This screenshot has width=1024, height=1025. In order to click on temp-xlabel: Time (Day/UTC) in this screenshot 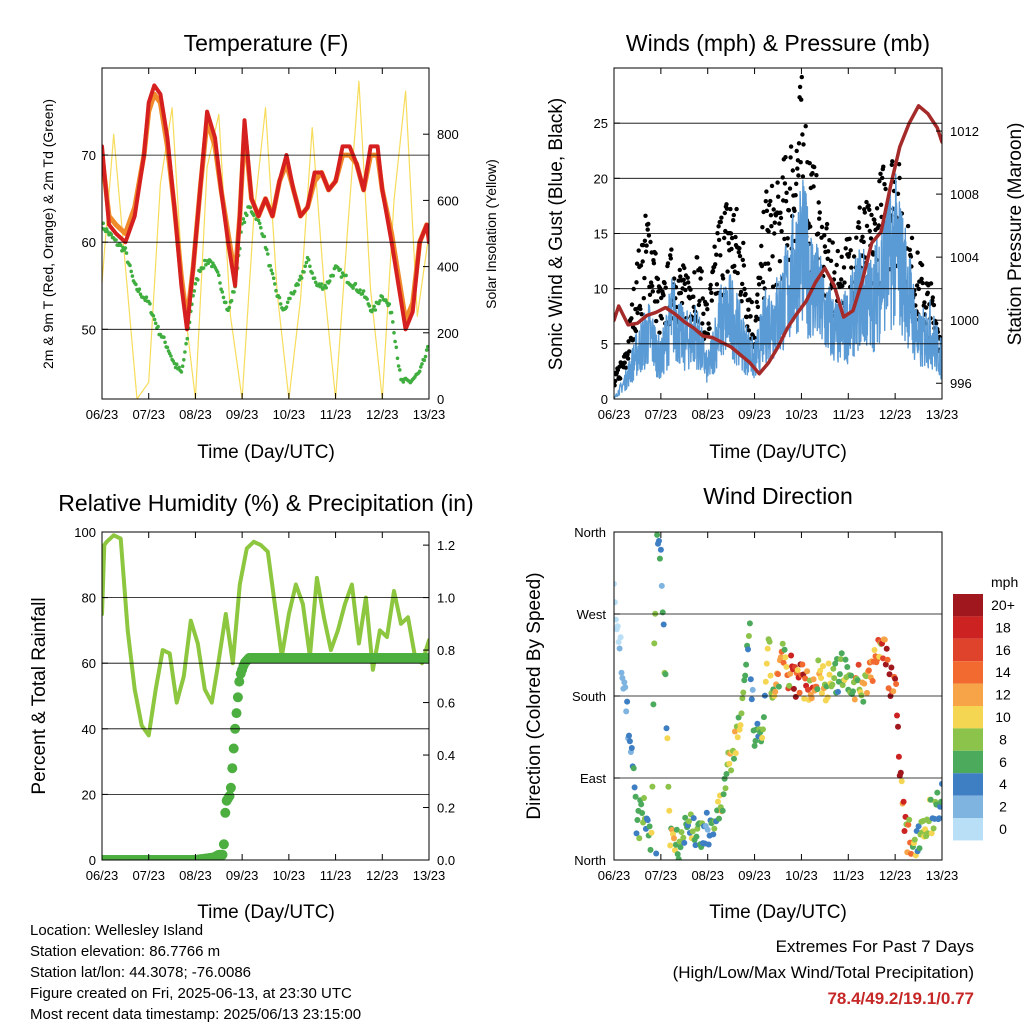, I will do `click(266, 452)`.